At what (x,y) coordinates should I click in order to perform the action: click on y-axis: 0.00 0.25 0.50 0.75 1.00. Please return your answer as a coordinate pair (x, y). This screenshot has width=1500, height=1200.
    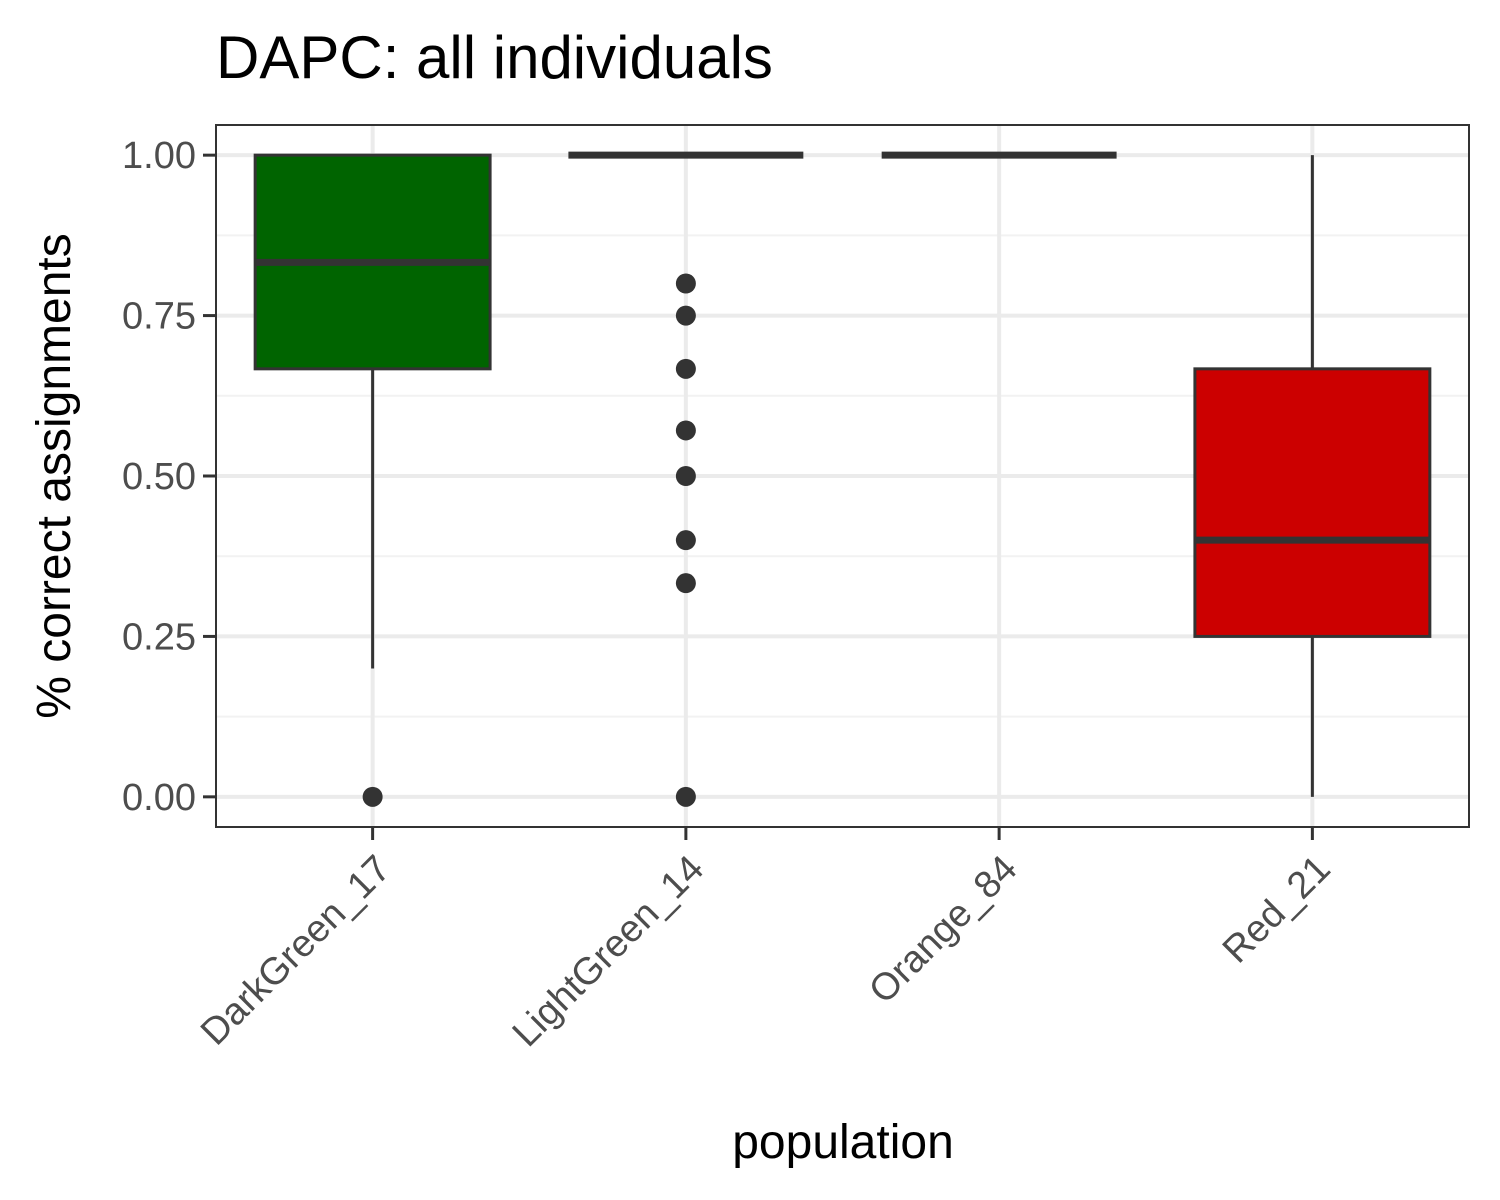
    Looking at the image, I should click on (169, 477).